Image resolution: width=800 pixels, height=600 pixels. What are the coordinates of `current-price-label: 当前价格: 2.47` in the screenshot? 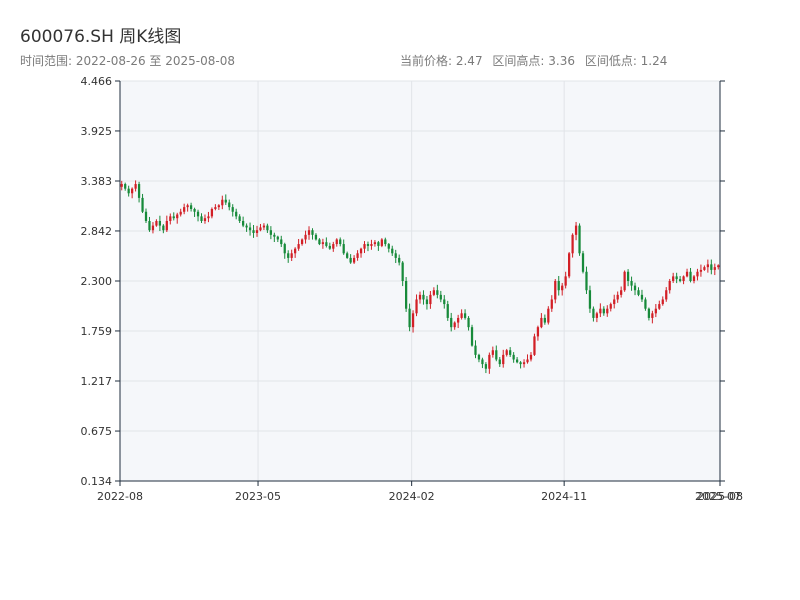 It's located at (441, 61).